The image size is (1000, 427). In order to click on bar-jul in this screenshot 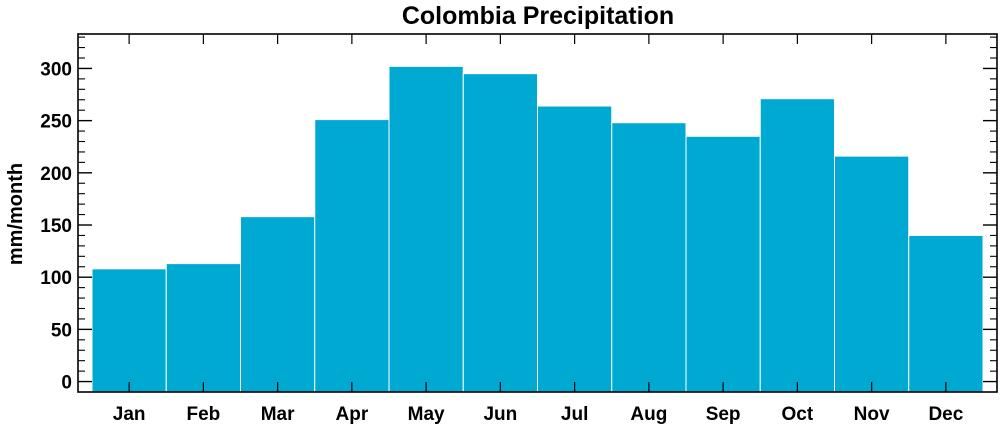, I will do `click(575, 249)`.